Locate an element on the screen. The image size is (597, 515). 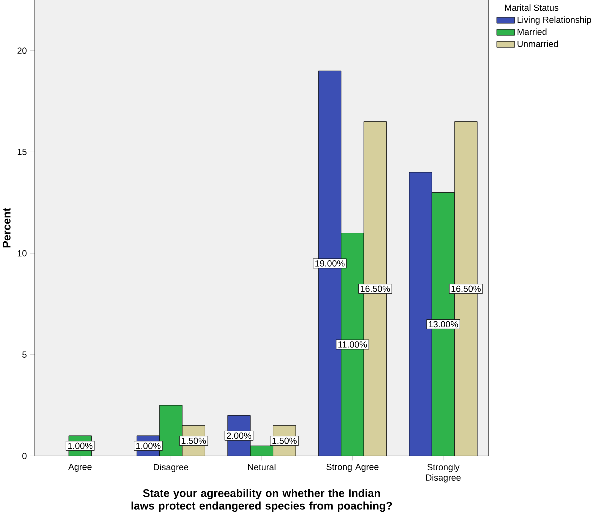
x-tick-label: Strongly Disagree is located at coordinates (443, 473).